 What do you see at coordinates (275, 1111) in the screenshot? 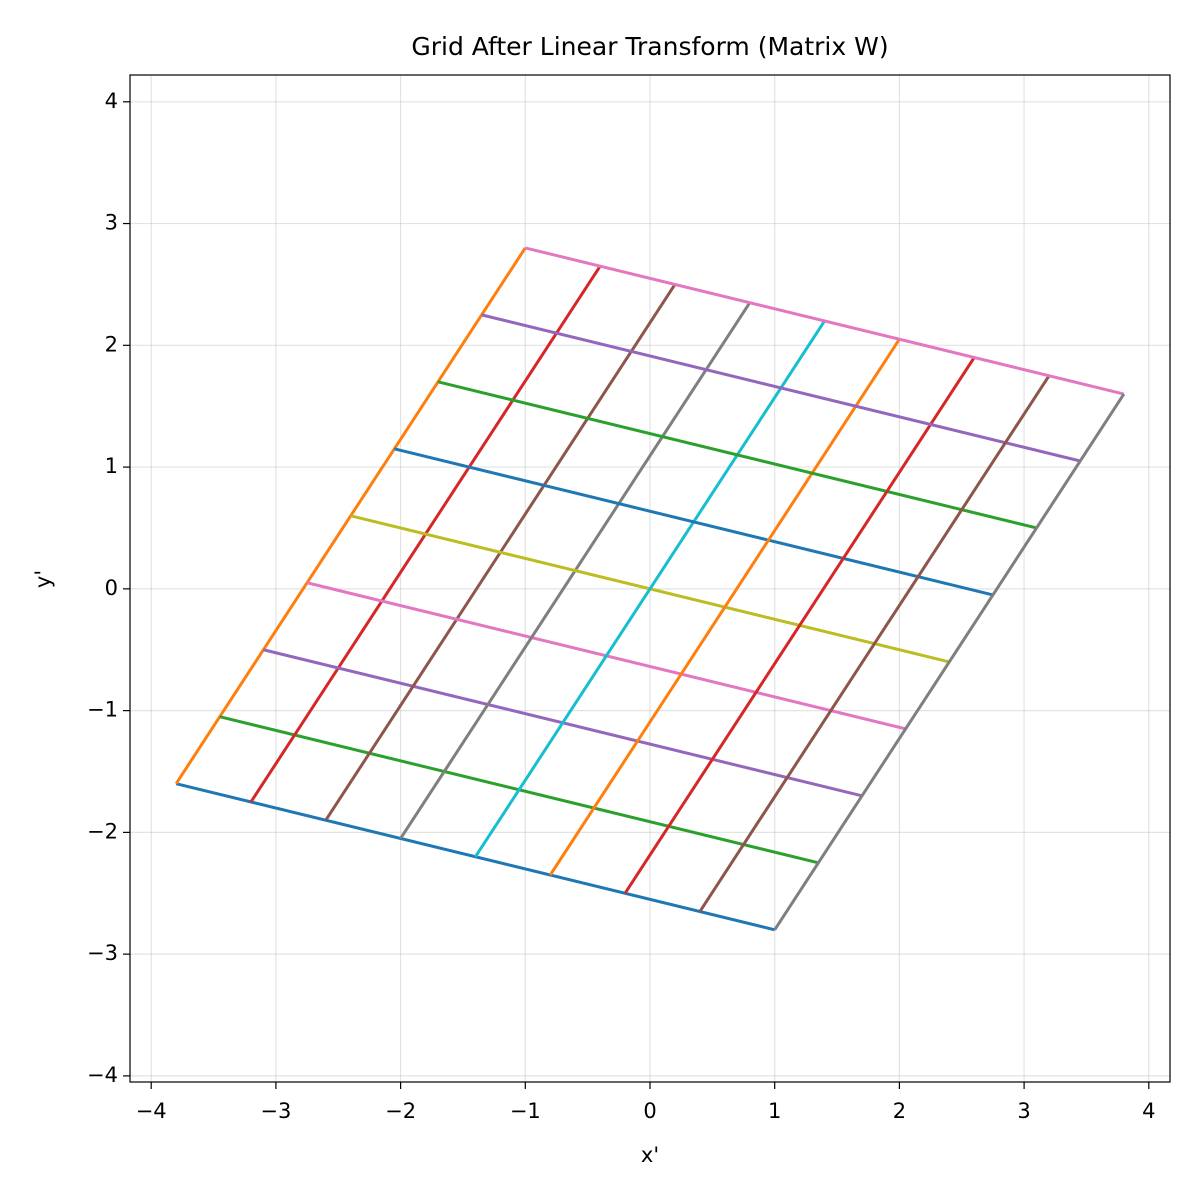
I see `x-tick-label: −3` at bounding box center [275, 1111].